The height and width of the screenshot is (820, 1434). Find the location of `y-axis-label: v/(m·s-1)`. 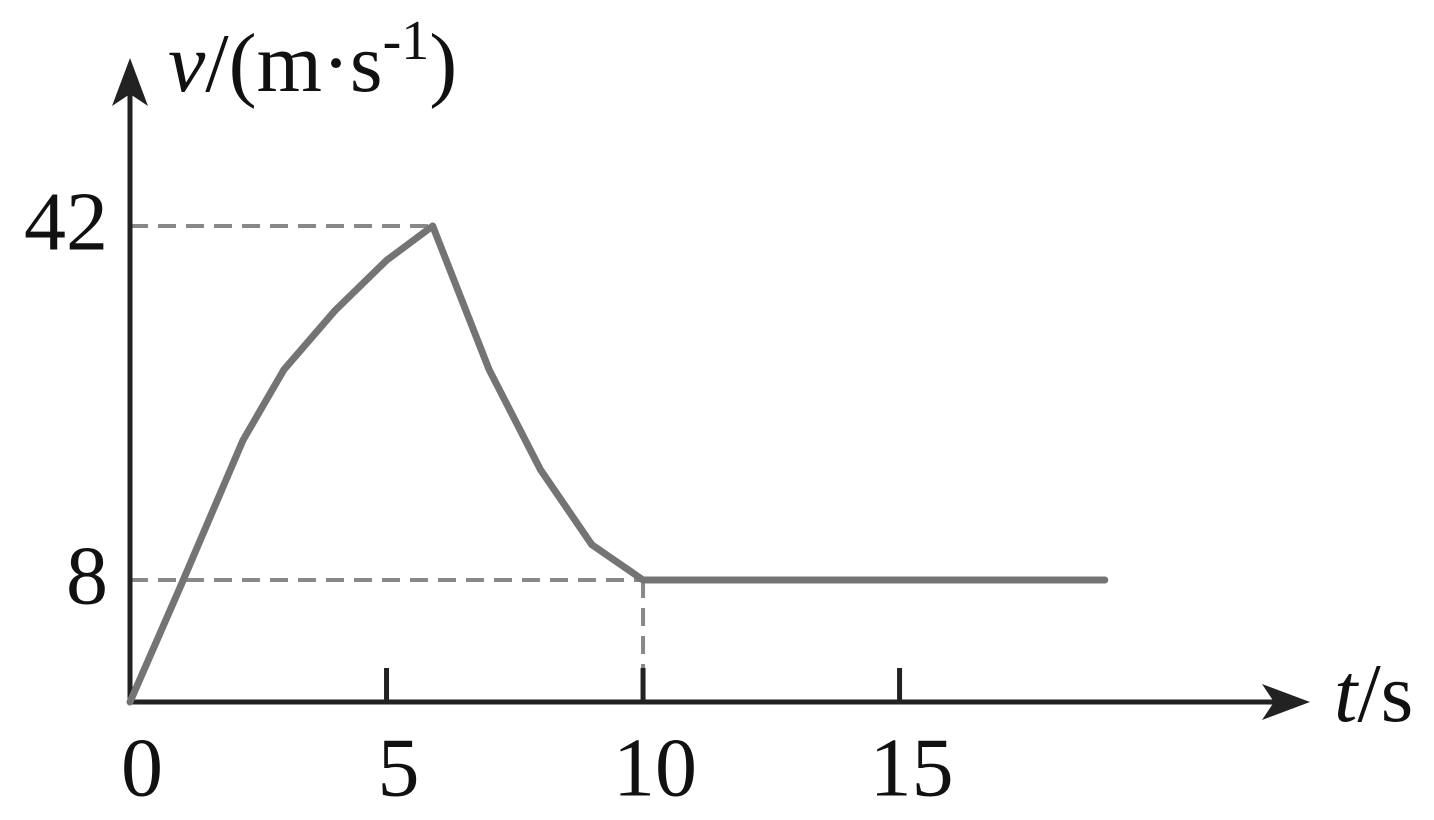

y-axis-label: v/(m·s-1) is located at coordinates (312, 60).